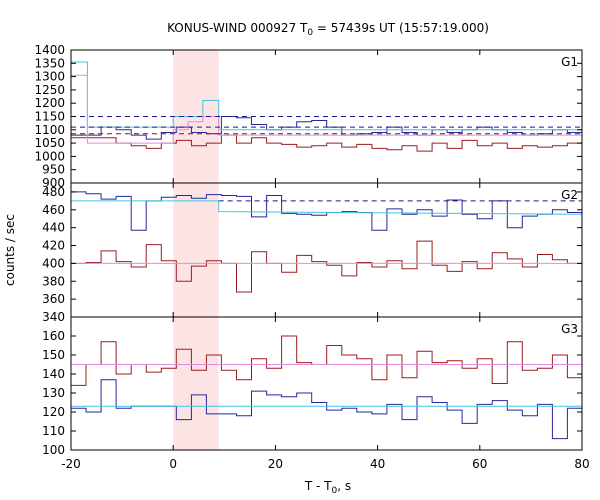 The height and width of the screenshot is (500, 600). Describe the element at coordinates (479, 464) in the screenshot. I see `xtick-label: 60` at that location.